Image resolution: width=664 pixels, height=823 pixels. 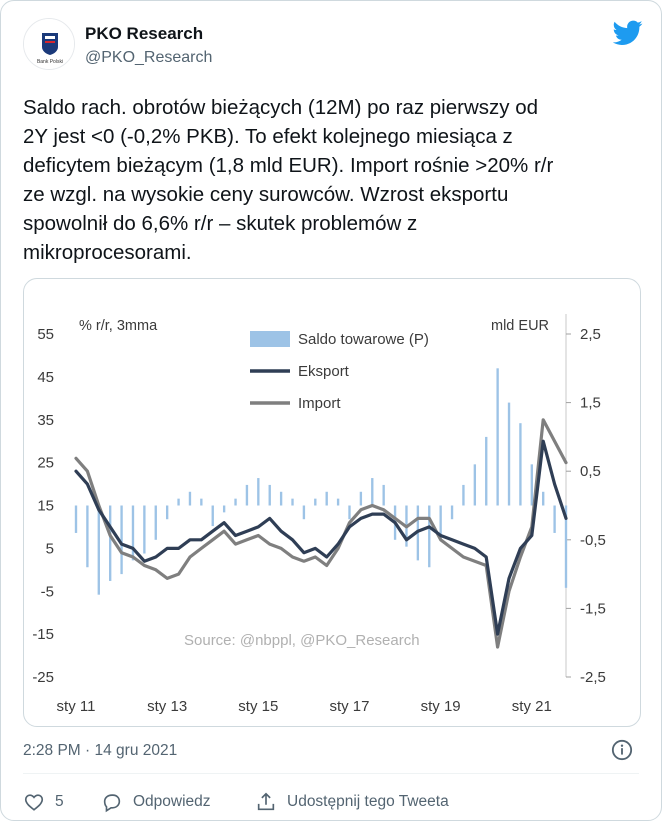 What do you see at coordinates (363, 339) in the screenshot?
I see `legend-label-0: Saldo towarowe (P)` at bounding box center [363, 339].